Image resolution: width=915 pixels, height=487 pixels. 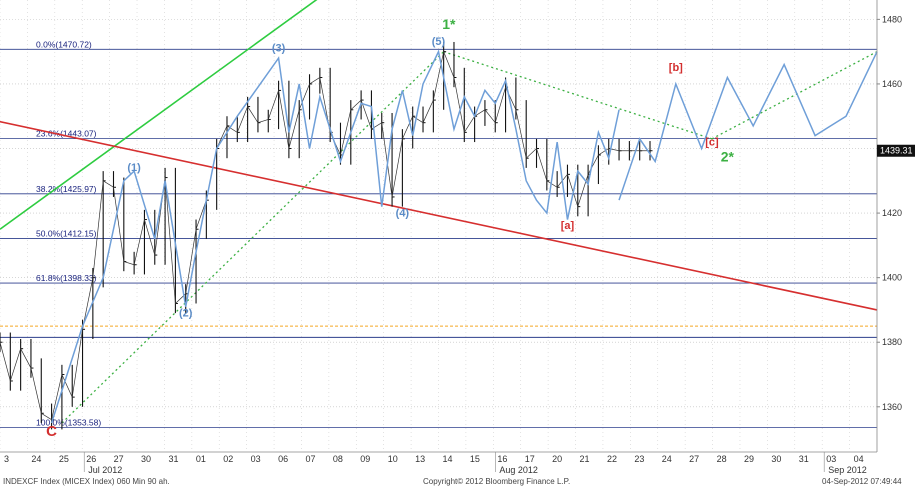 What do you see at coordinates (6, 459) in the screenshot?
I see `x-day-label: 3` at bounding box center [6, 459].